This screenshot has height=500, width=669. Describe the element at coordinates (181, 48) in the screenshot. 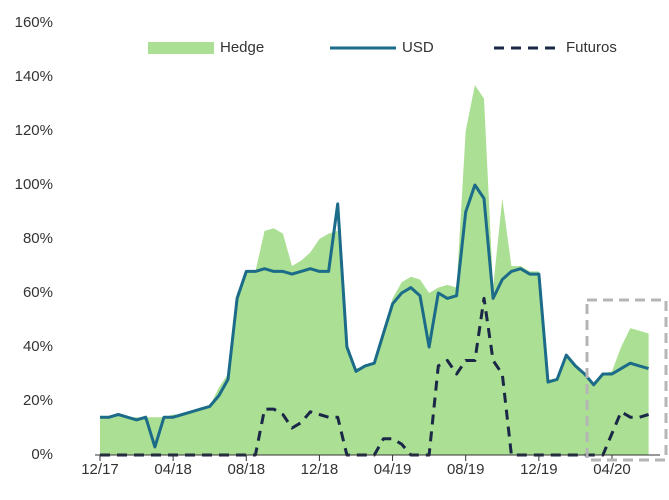

I see `legend-swatch` at that location.